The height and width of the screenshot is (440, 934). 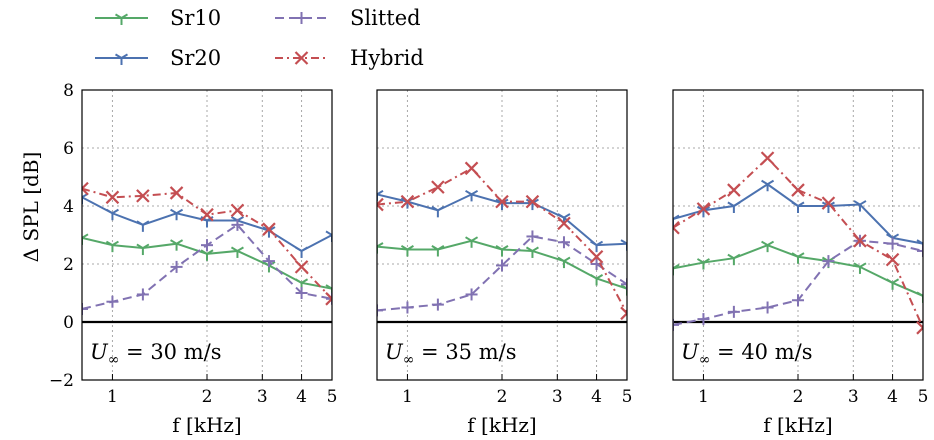 What do you see at coordinates (195, 58) in the screenshot?
I see `legend-label-sr20: Sr20` at bounding box center [195, 58].